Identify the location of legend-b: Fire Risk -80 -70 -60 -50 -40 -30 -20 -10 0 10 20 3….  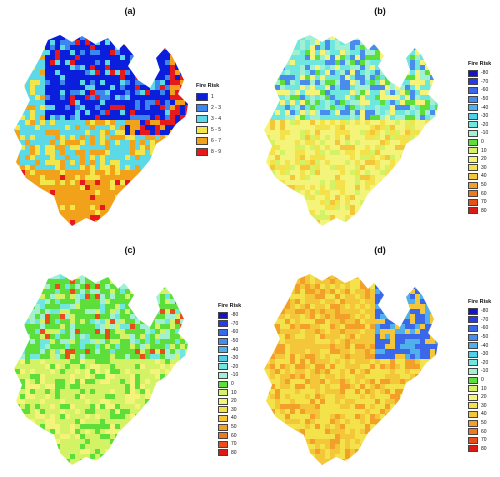
(479, 138).